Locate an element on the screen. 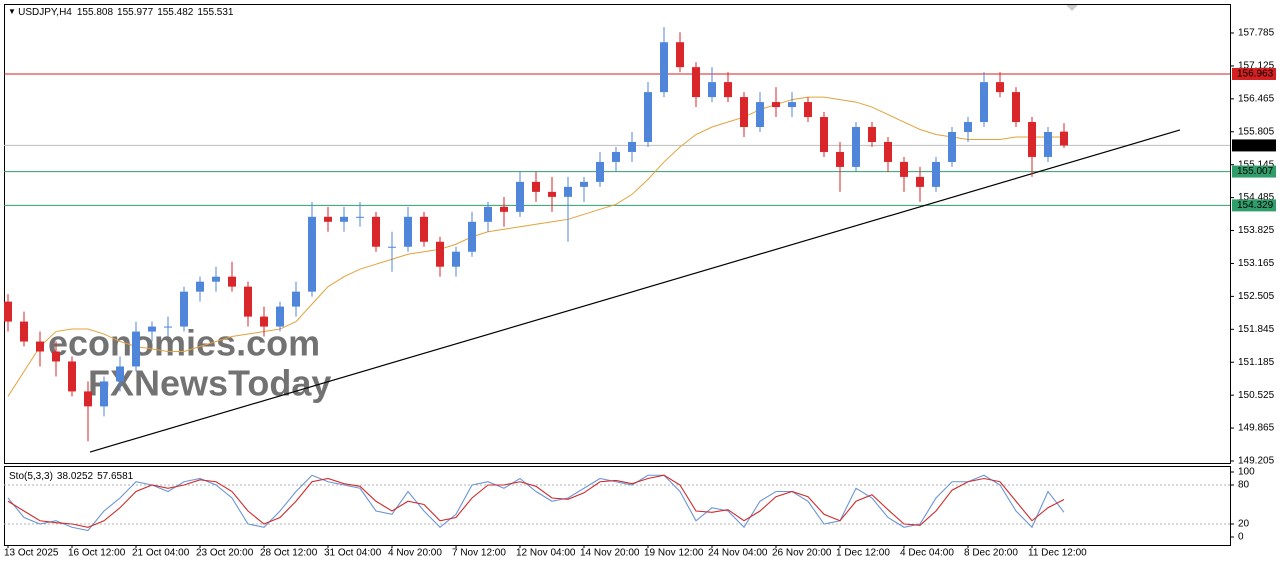  x-tick-label: 16 Oct 12:00 is located at coordinates (97, 553).